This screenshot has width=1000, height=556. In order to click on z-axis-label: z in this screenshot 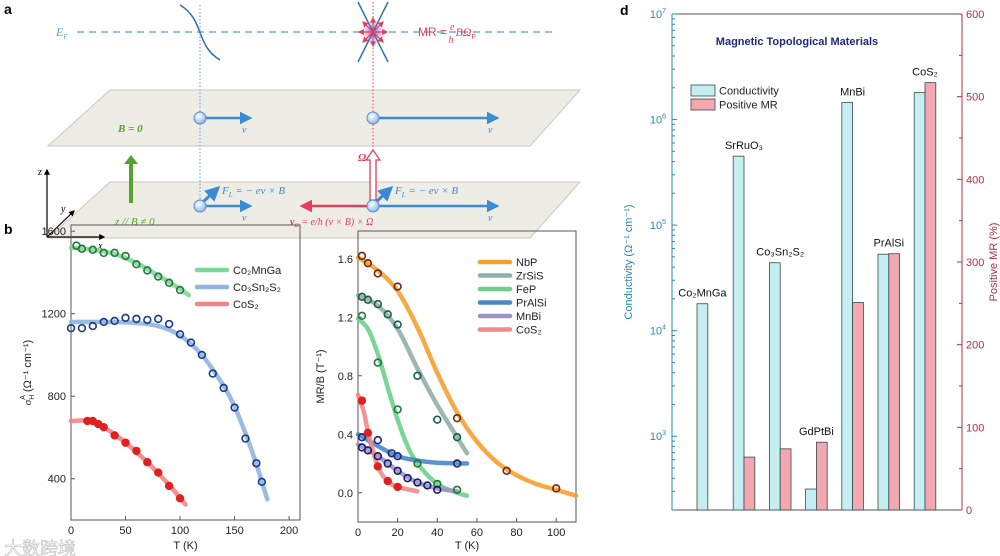, I will do `click(39, 172)`.